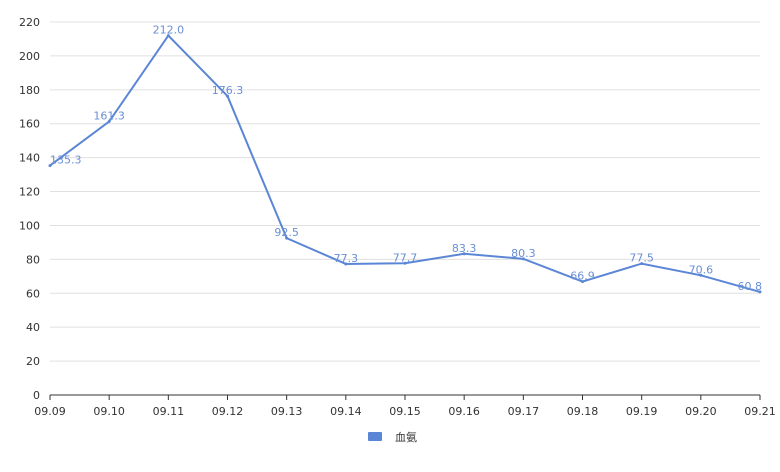 The width and height of the screenshot is (780, 472). Describe the element at coordinates (641, 258) in the screenshot. I see `data-label: 77.5` at that location.